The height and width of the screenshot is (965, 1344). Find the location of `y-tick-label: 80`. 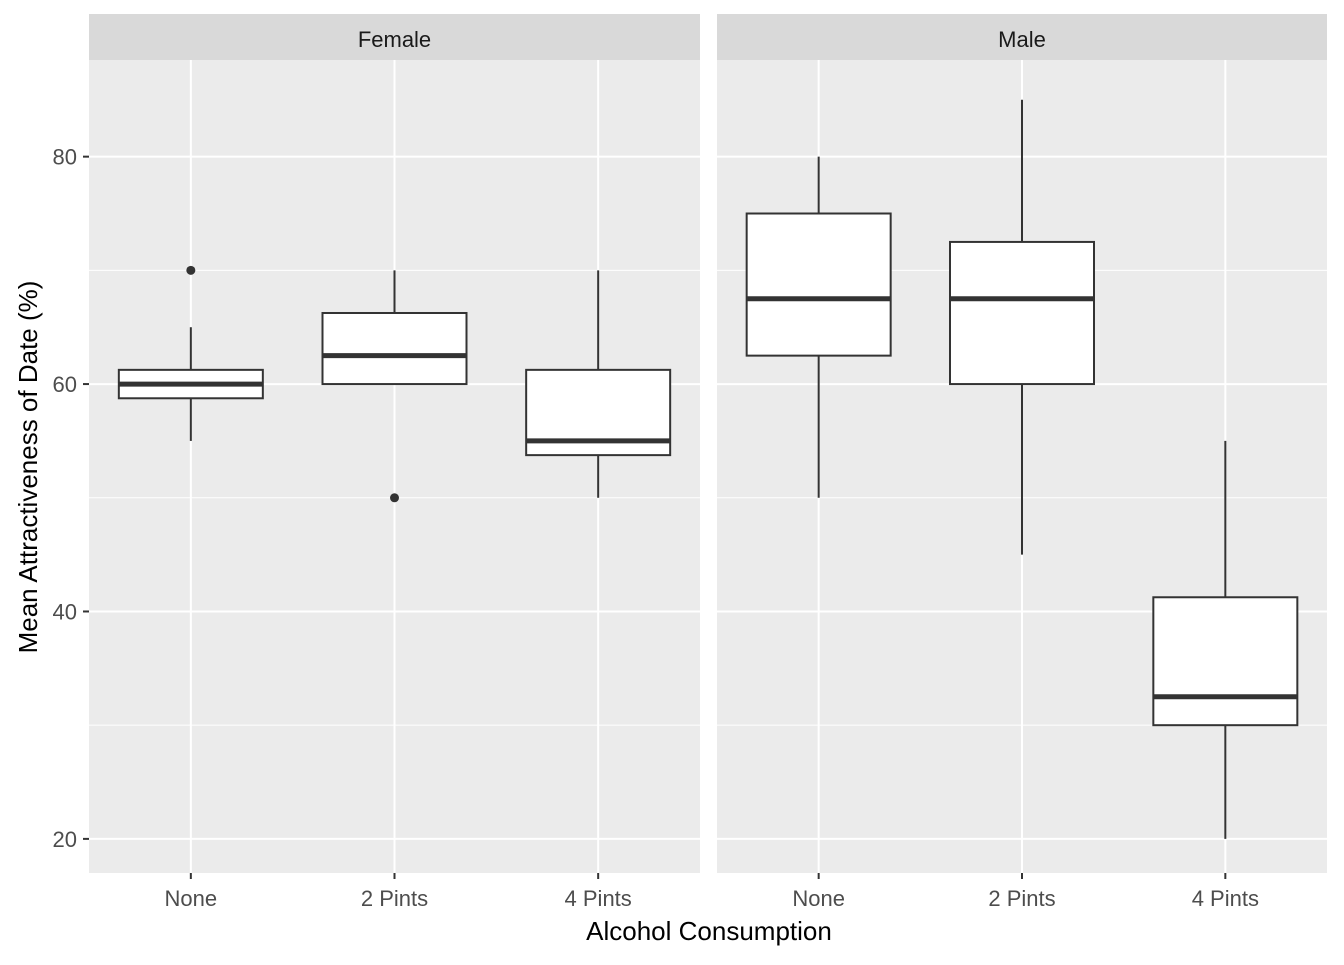

y-tick-label: 80 is located at coordinates (65, 157).